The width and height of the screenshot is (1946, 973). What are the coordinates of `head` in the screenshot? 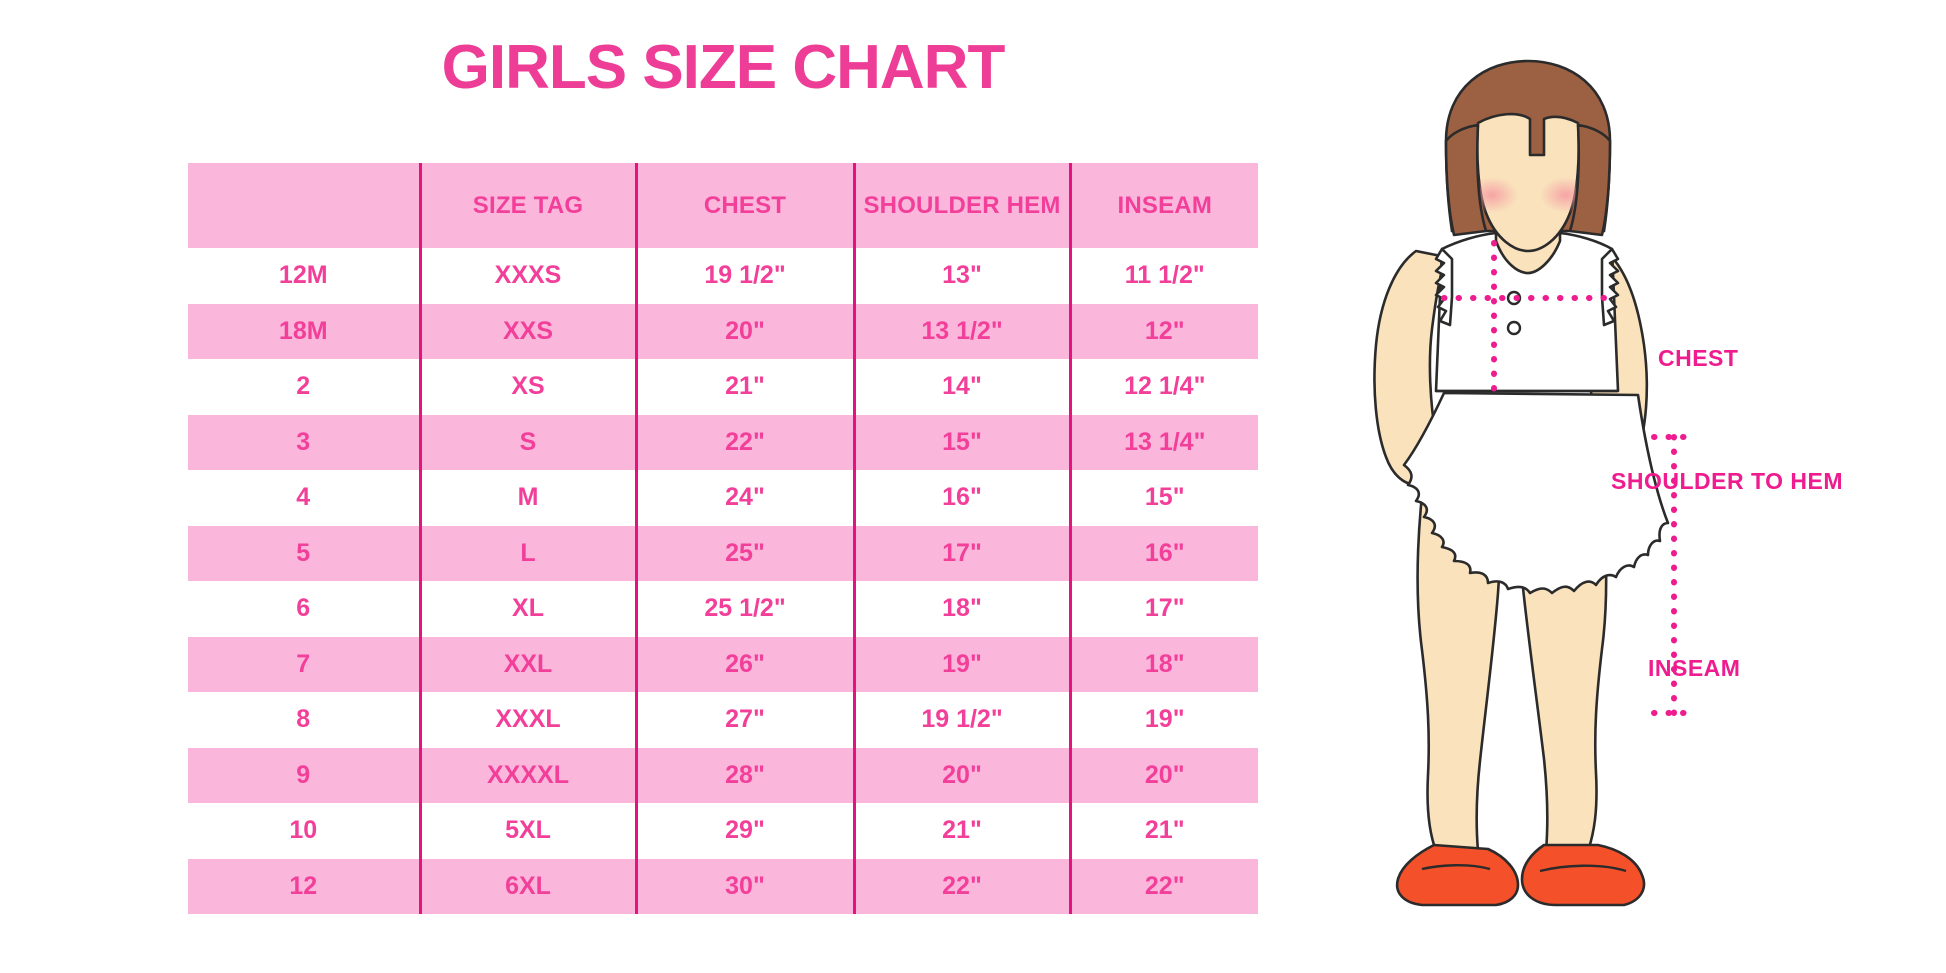 It's located at (1528, 156).